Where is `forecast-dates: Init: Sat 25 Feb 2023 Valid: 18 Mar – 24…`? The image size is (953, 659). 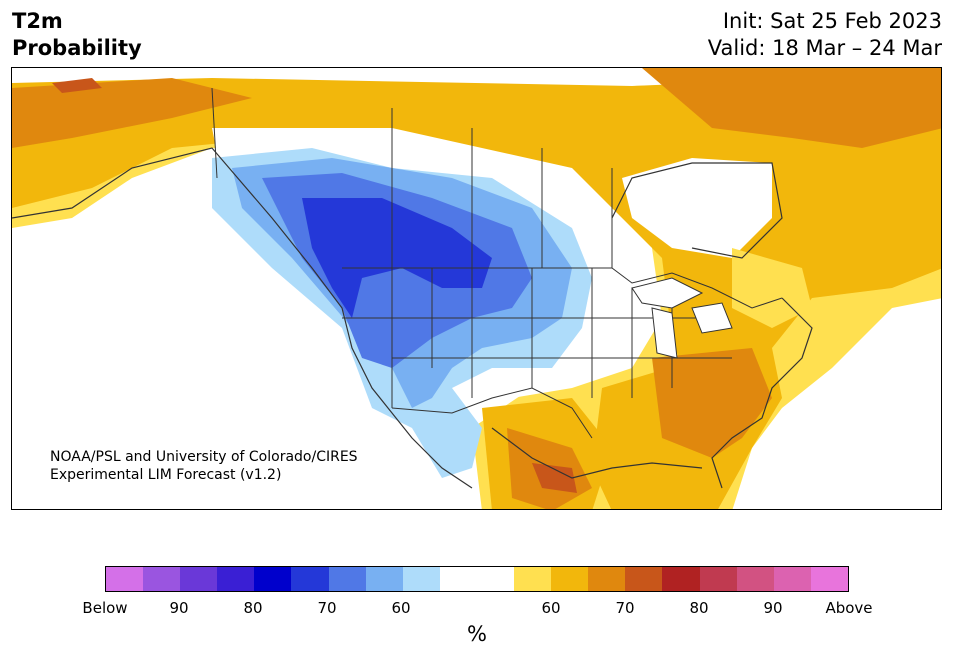 forecast-dates: Init: Sat 25 Feb 2023 Valid: 18 Mar – 24… is located at coordinates (825, 35).